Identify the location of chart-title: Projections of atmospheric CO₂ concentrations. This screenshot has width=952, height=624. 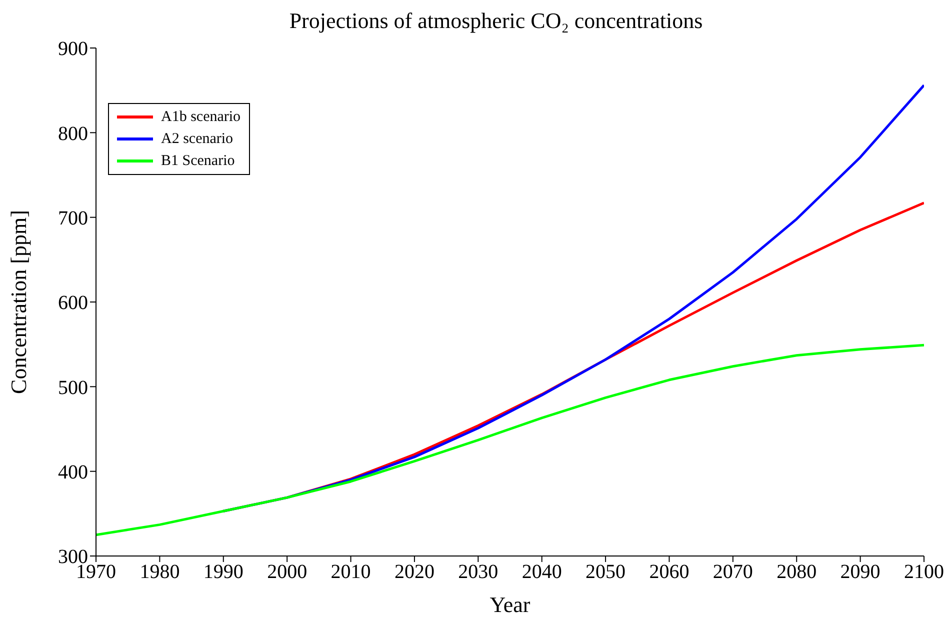
(496, 21).